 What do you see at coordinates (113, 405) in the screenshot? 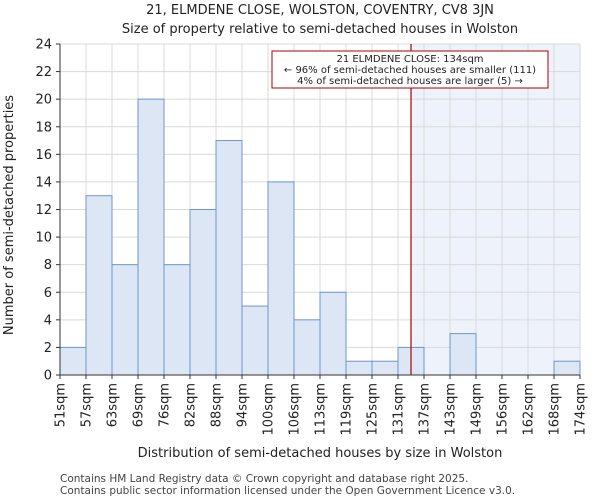
I see `x-tick-label: 63sqm` at bounding box center [113, 405].